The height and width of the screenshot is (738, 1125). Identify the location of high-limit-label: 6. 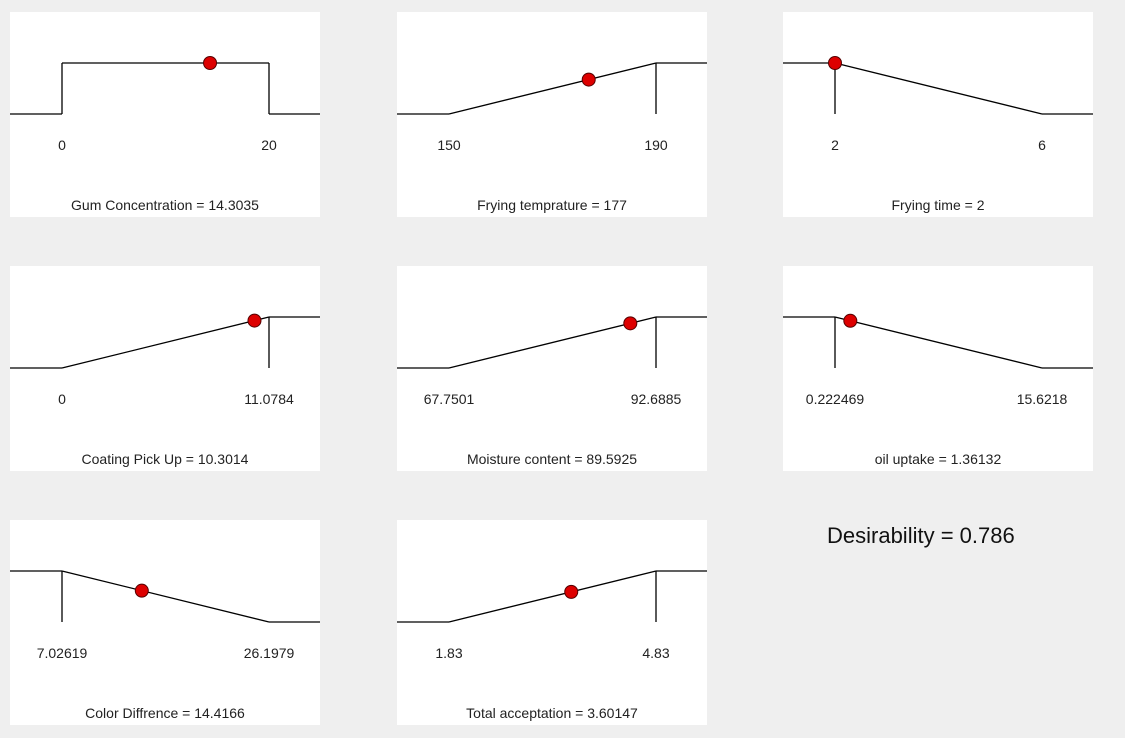
(1042, 145).